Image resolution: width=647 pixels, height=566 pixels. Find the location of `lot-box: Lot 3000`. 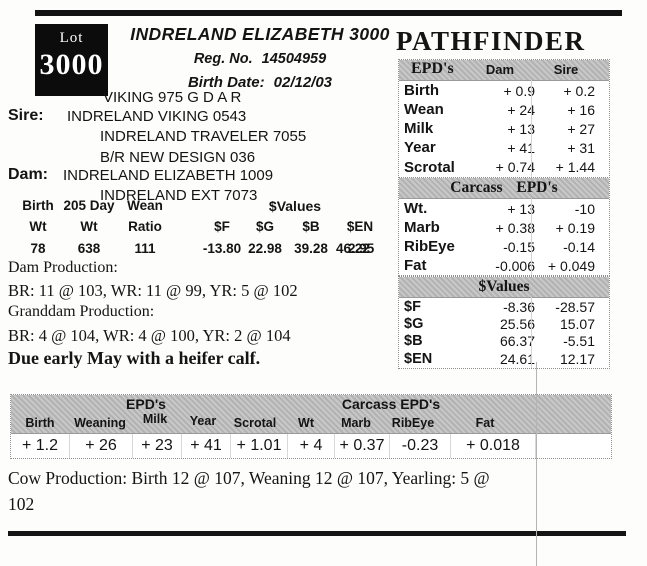

lot-box: Lot 3000 is located at coordinates (71, 60).